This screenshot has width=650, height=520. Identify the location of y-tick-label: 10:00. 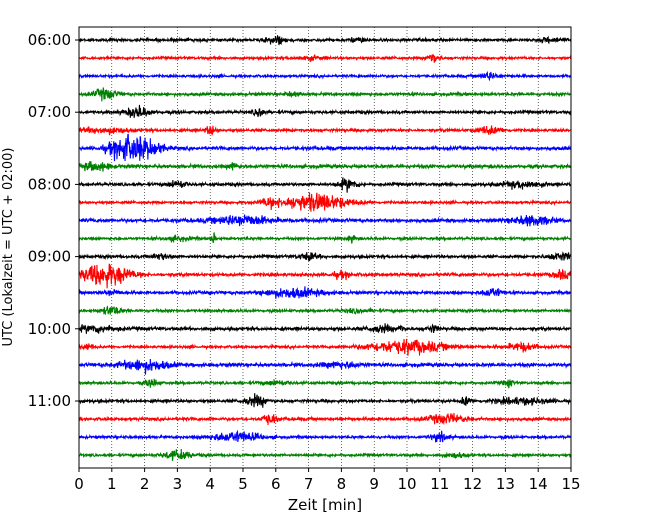
(49, 329).